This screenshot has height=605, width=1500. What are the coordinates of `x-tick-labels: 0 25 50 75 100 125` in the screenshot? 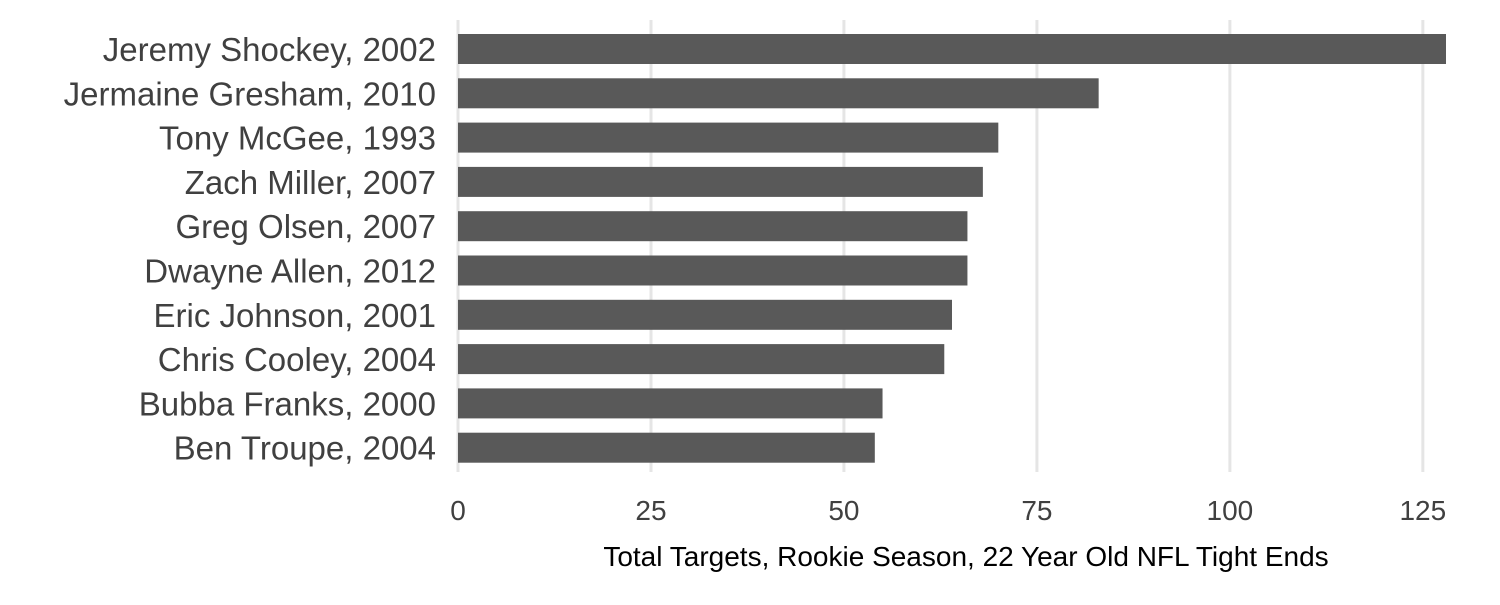 It's located at (948, 510).